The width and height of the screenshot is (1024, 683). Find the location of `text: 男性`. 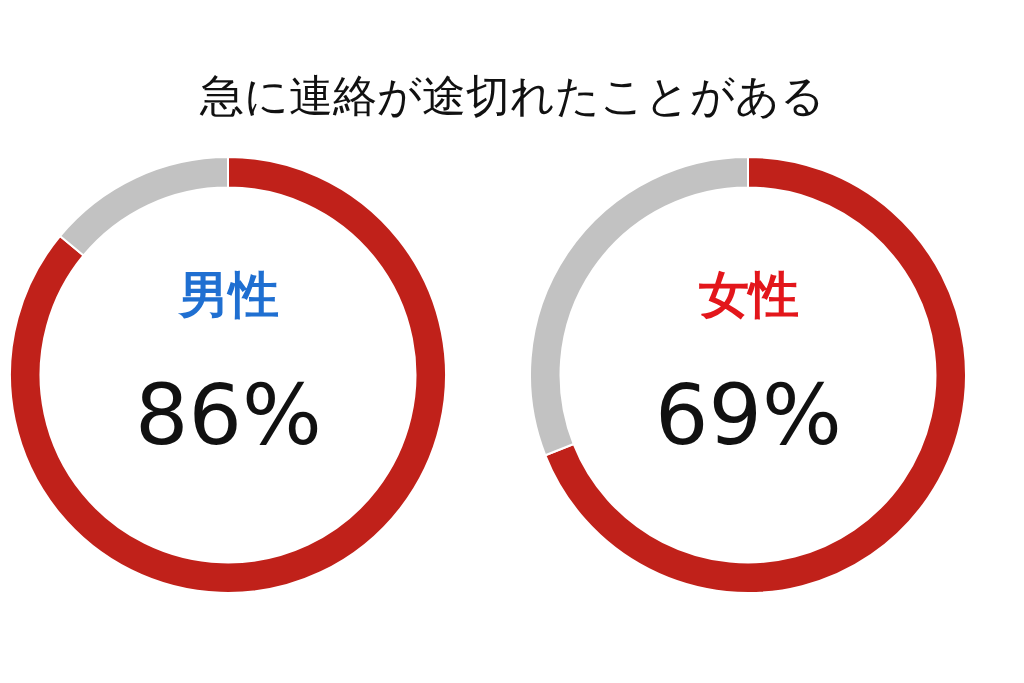

text: 男性 is located at coordinates (228, 295).